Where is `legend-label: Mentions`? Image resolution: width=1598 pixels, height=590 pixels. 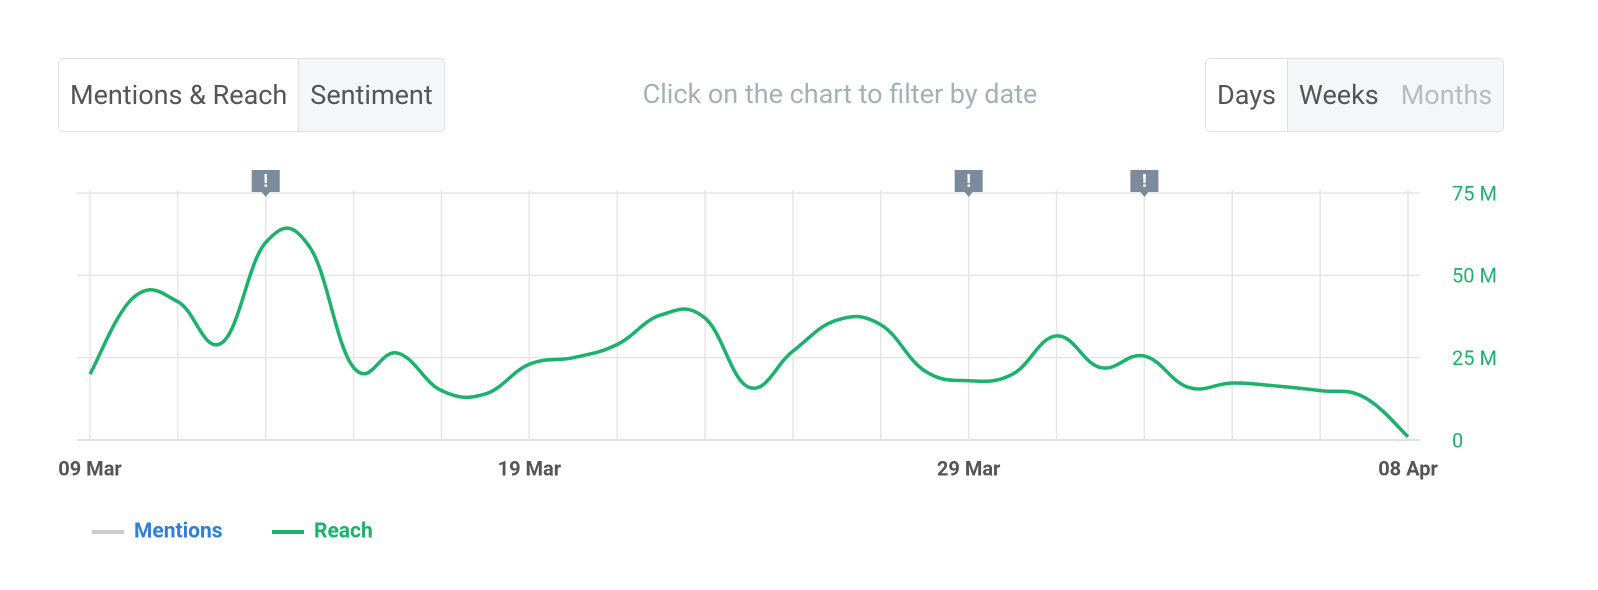
legend-label: Mentions is located at coordinates (178, 532).